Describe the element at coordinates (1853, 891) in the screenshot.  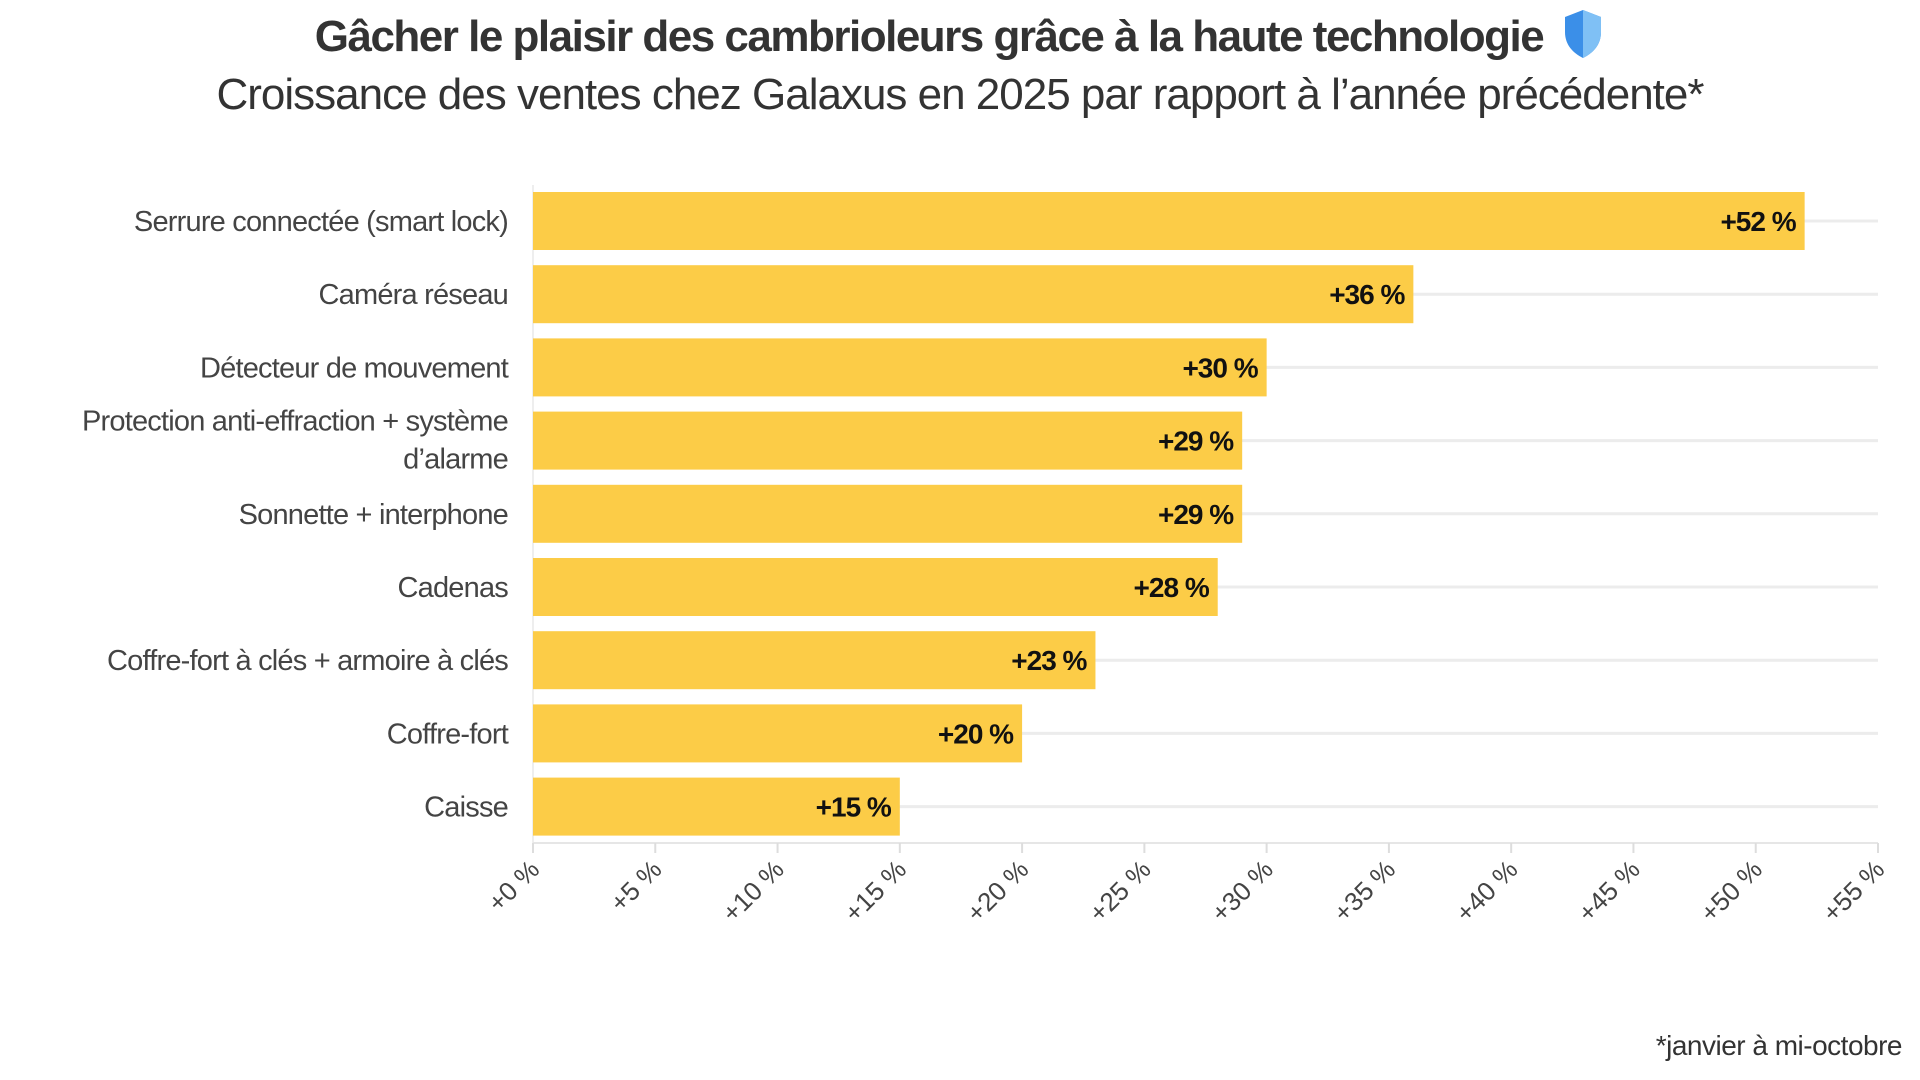
I see `x-tick-label: +55 %` at that location.